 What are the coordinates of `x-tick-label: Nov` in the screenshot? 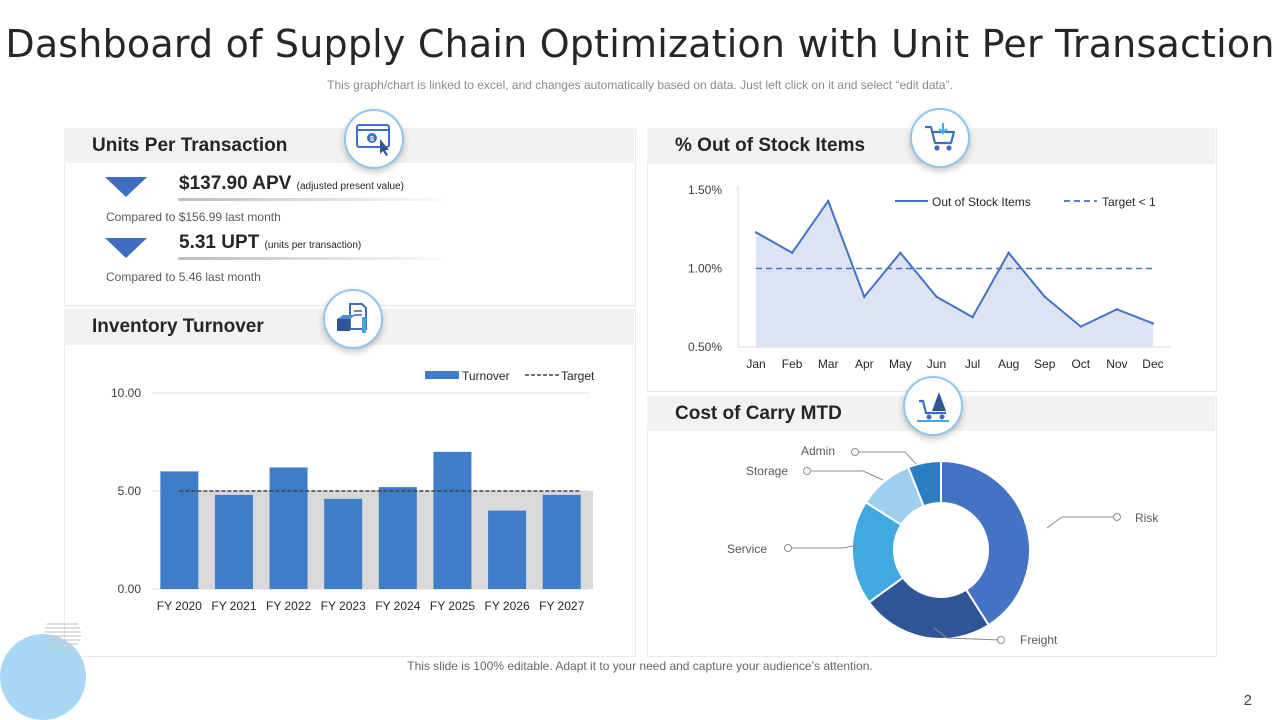 It's located at (1116, 364).